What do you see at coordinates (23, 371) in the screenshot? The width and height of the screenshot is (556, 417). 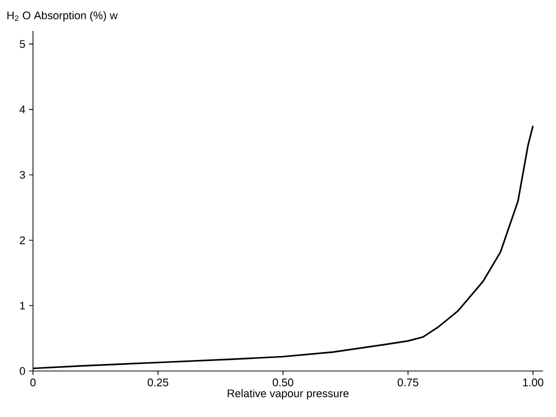 I see `y-tick-label: 0` at bounding box center [23, 371].